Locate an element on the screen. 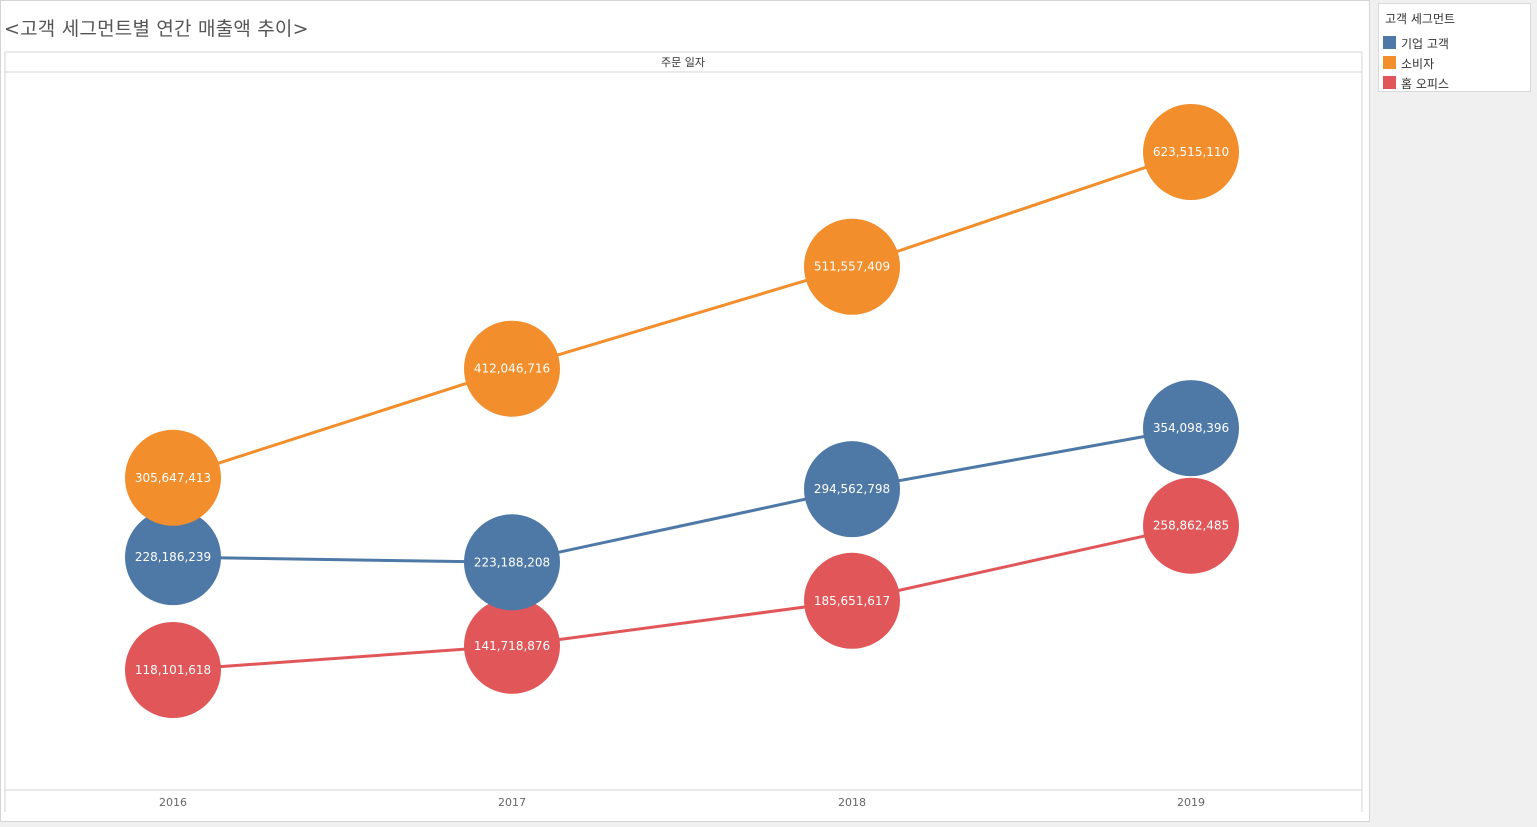  data-point-enterprise-2016 is located at coordinates (173, 557).